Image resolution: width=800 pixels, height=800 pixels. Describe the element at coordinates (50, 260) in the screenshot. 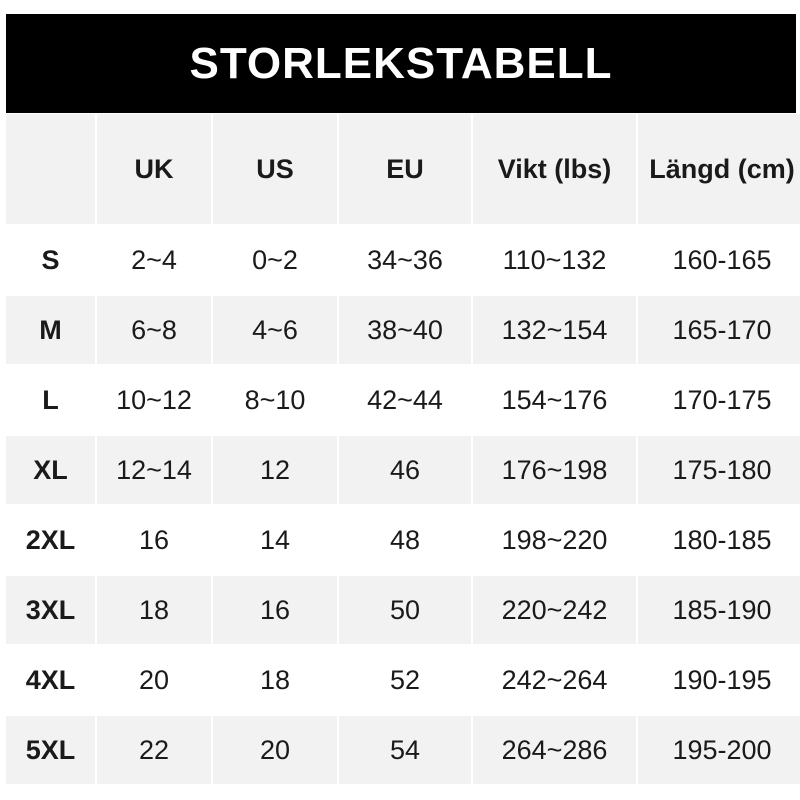

I see `size-label: S` at that location.